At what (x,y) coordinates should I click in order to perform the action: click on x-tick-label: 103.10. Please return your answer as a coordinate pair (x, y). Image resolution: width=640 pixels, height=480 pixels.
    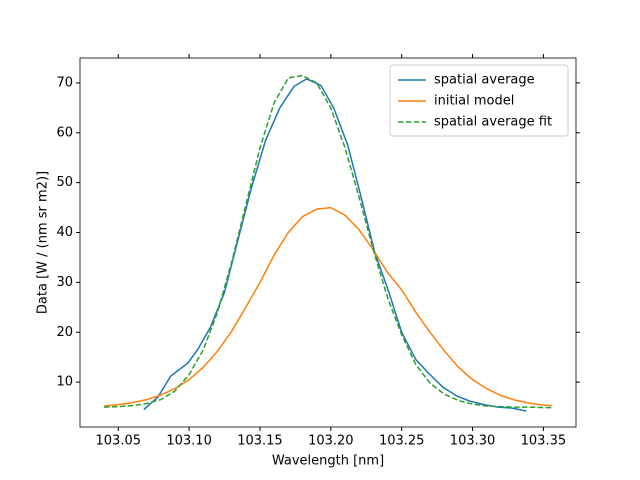
    Looking at the image, I should click on (189, 441).